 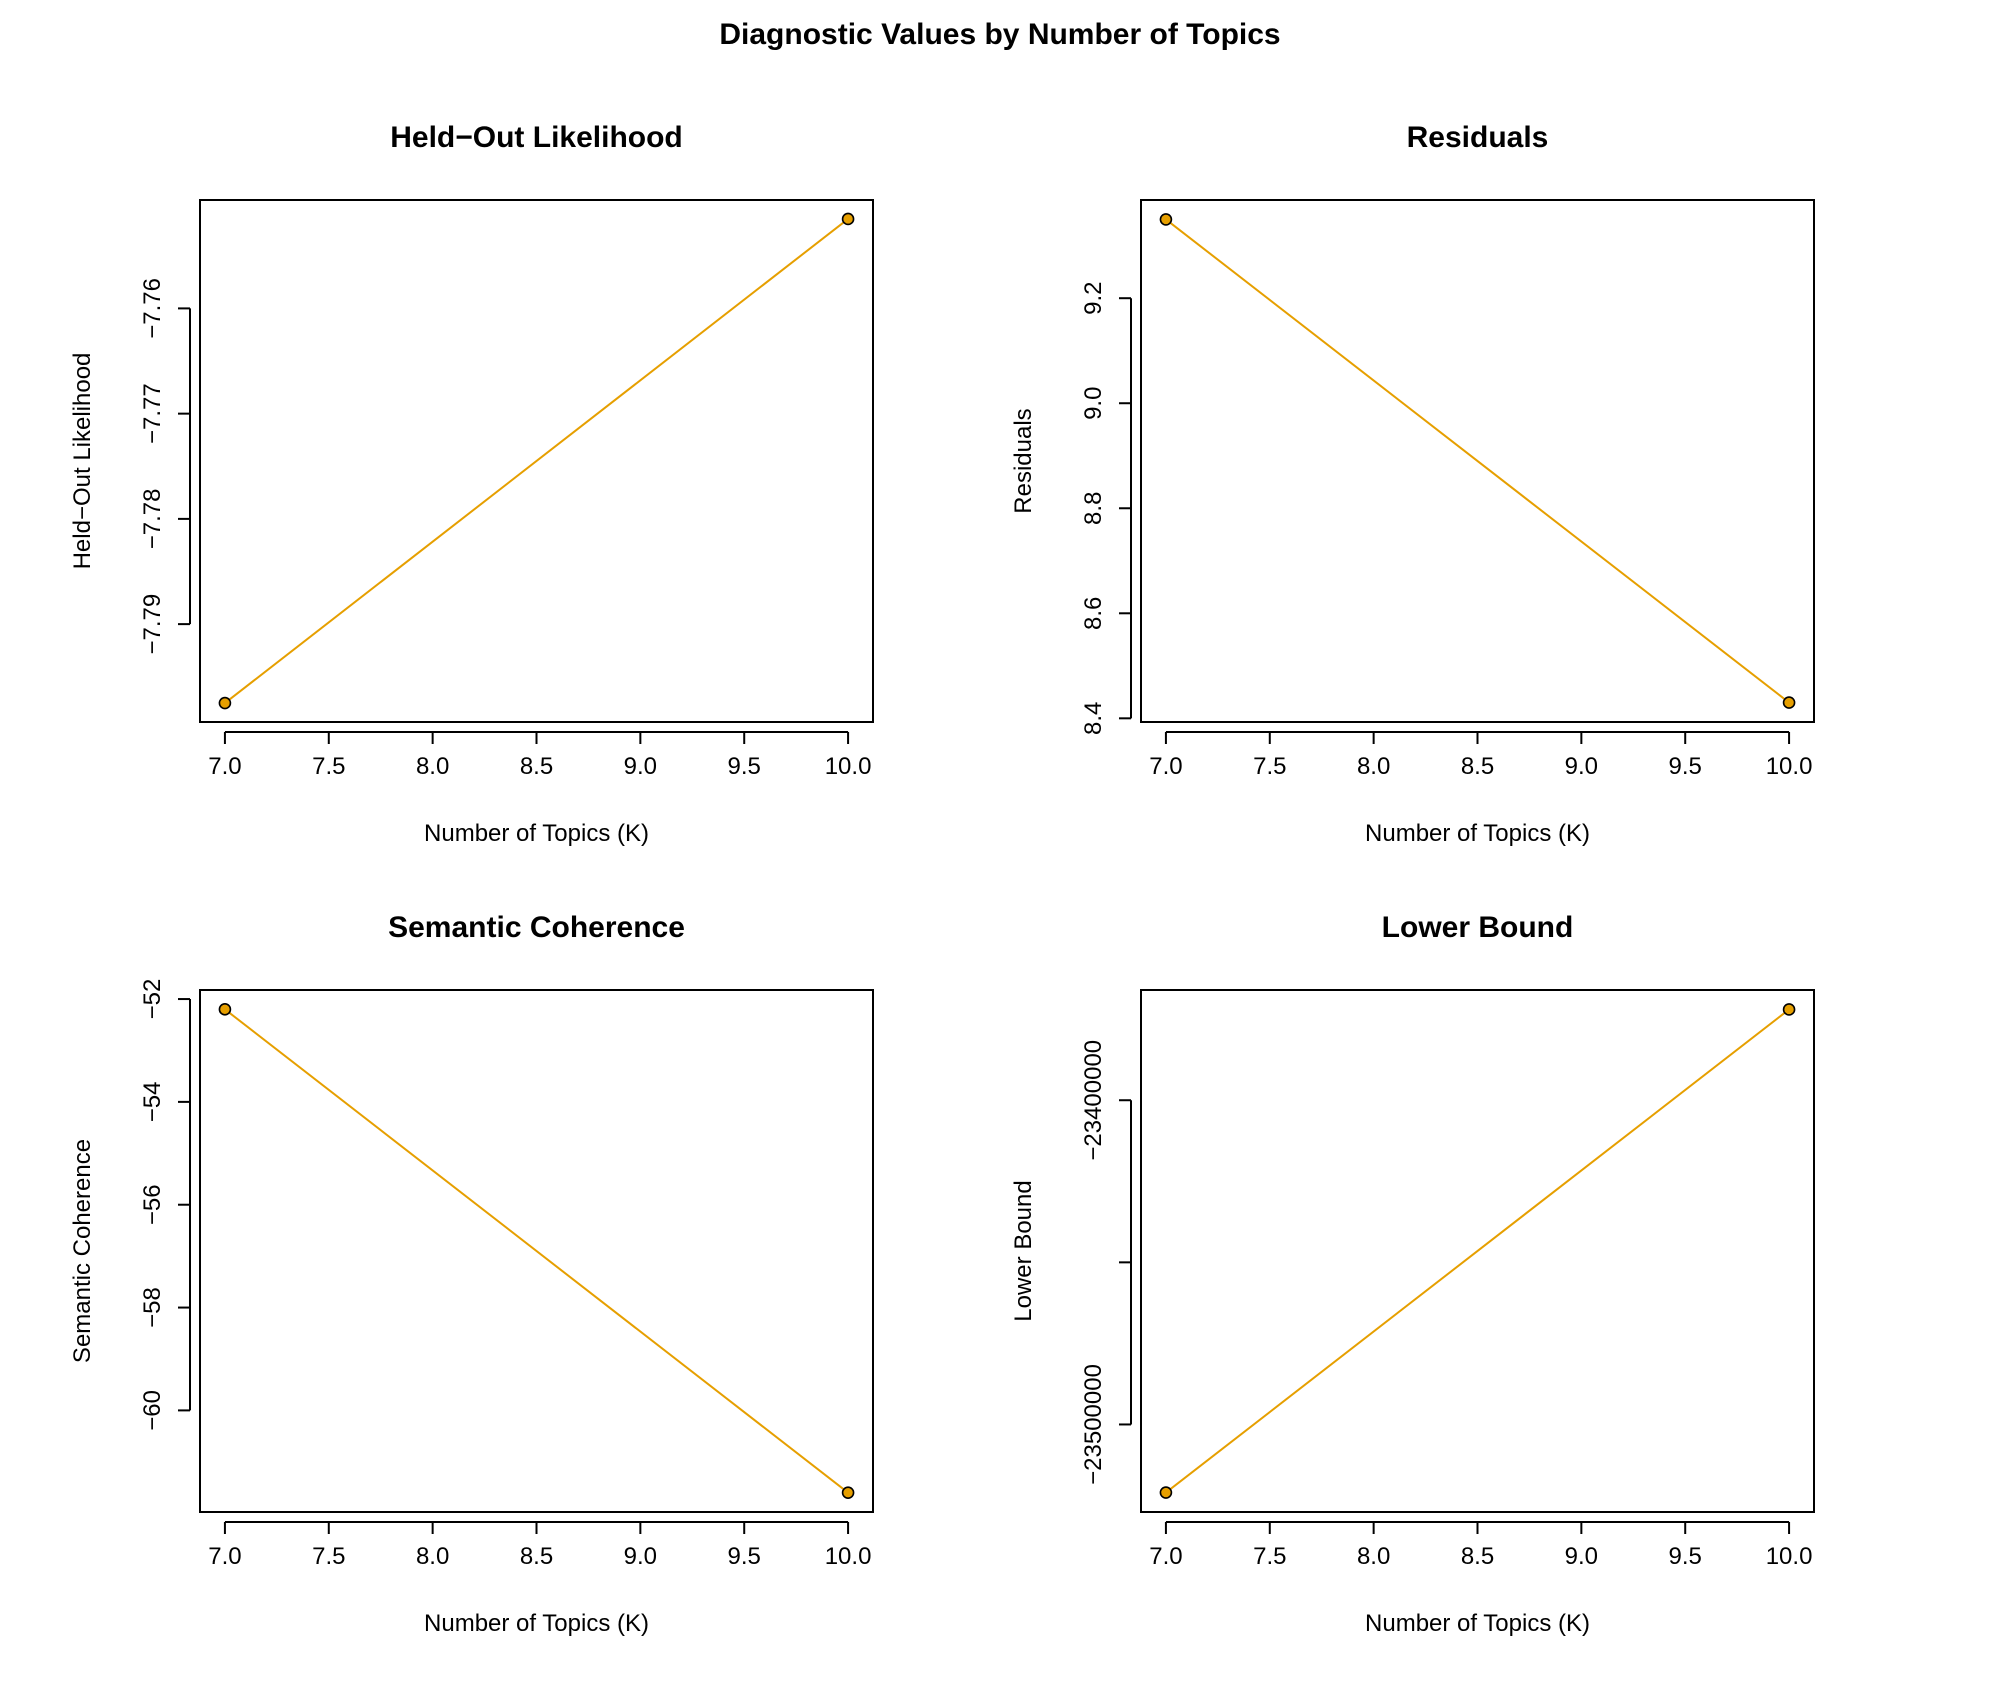 I want to click on figure-title: Diagnostic Values by Number of Topics, so click(x=999, y=34).